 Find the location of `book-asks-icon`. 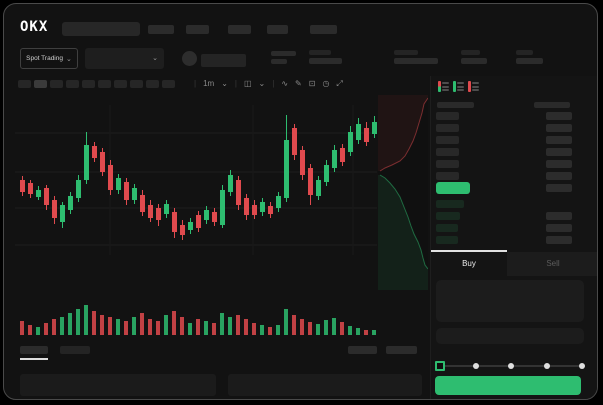

book-asks-icon is located at coordinates (473, 86).